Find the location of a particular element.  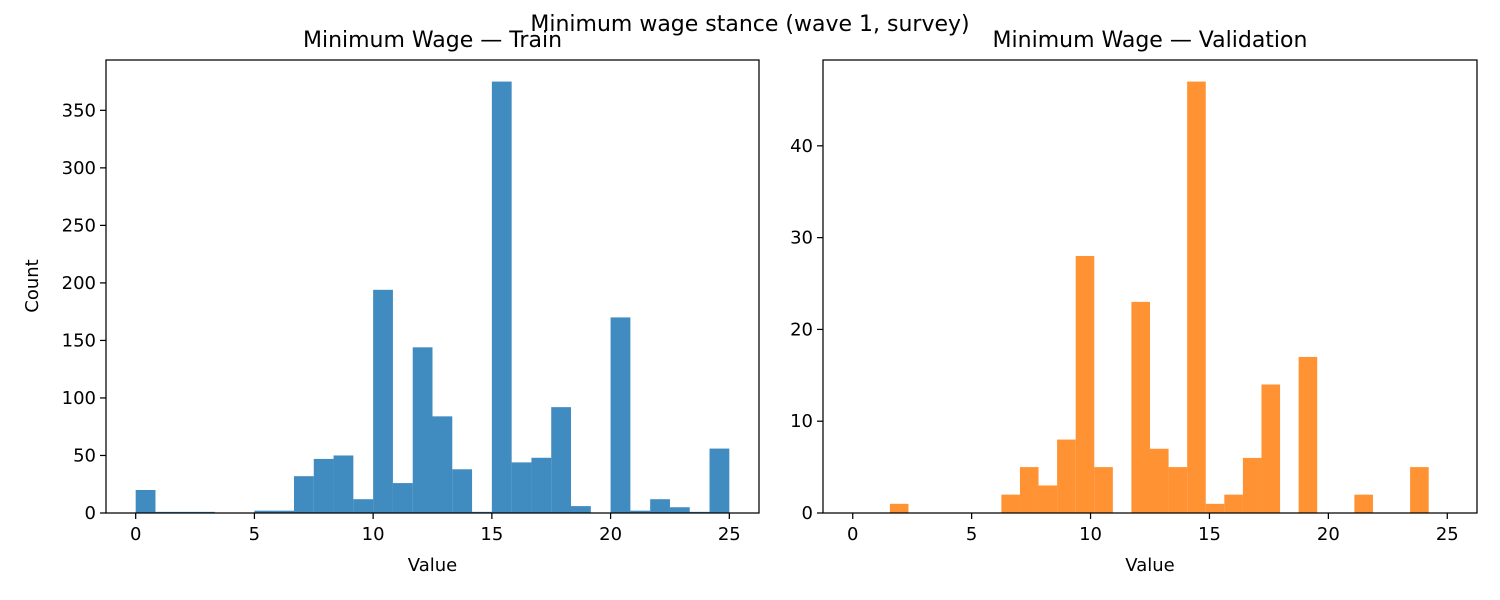

validation-x-ticks: 0 5 10 15 20 25 is located at coordinates (1153, 529).